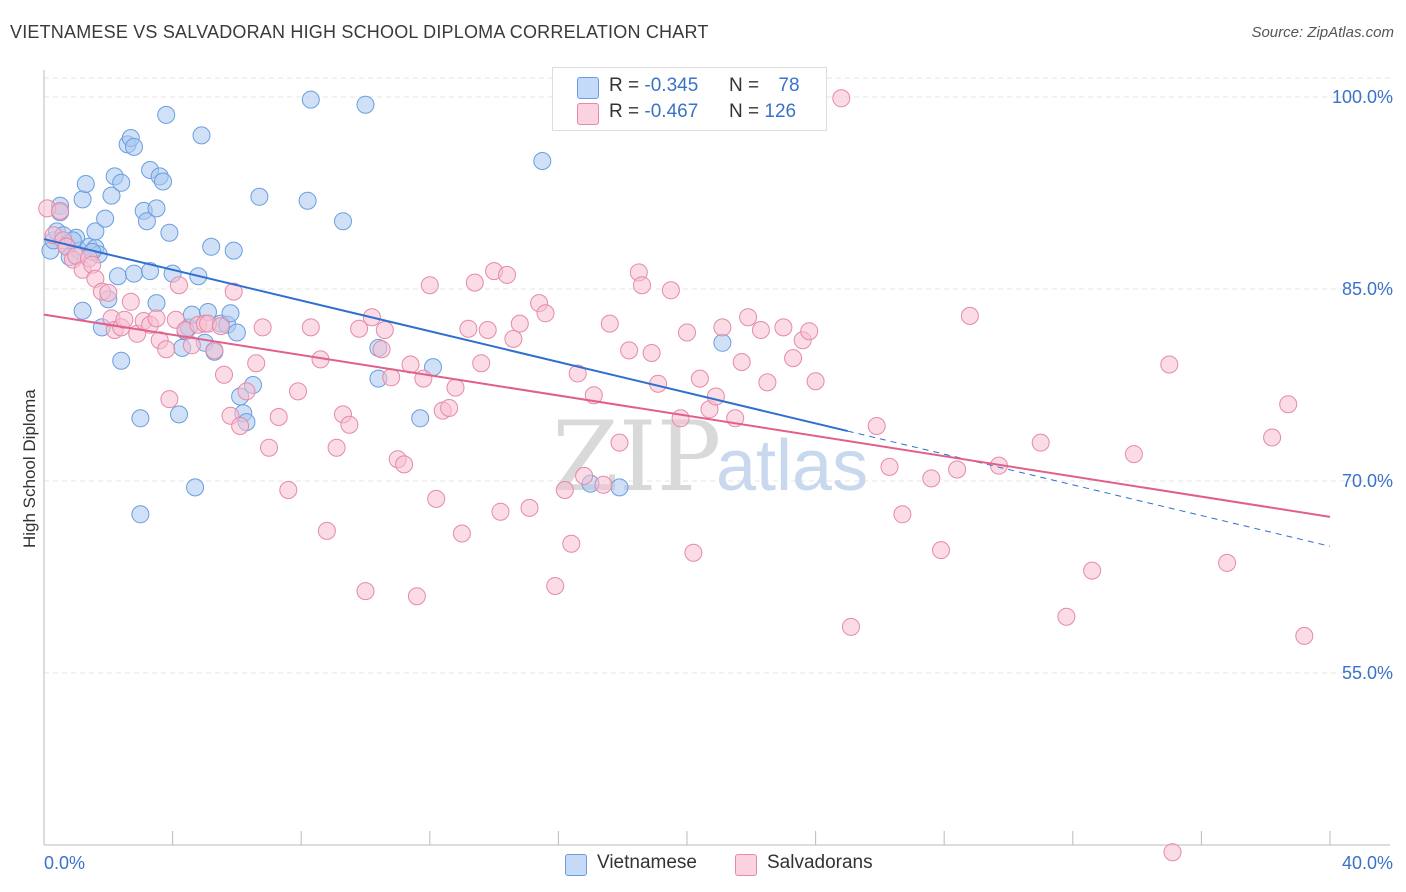 This screenshot has height=892, width=1406. What do you see at coordinates (746, 865) in the screenshot?
I see `salvadorans-legend-swatch` at bounding box center [746, 865].